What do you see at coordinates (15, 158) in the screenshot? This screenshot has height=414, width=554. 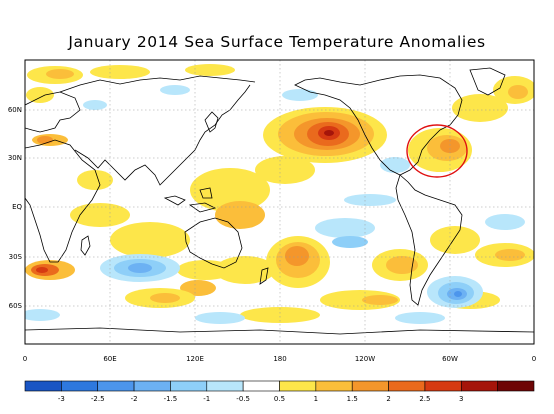 I see `lat-label: 30N` at bounding box center [15, 158].